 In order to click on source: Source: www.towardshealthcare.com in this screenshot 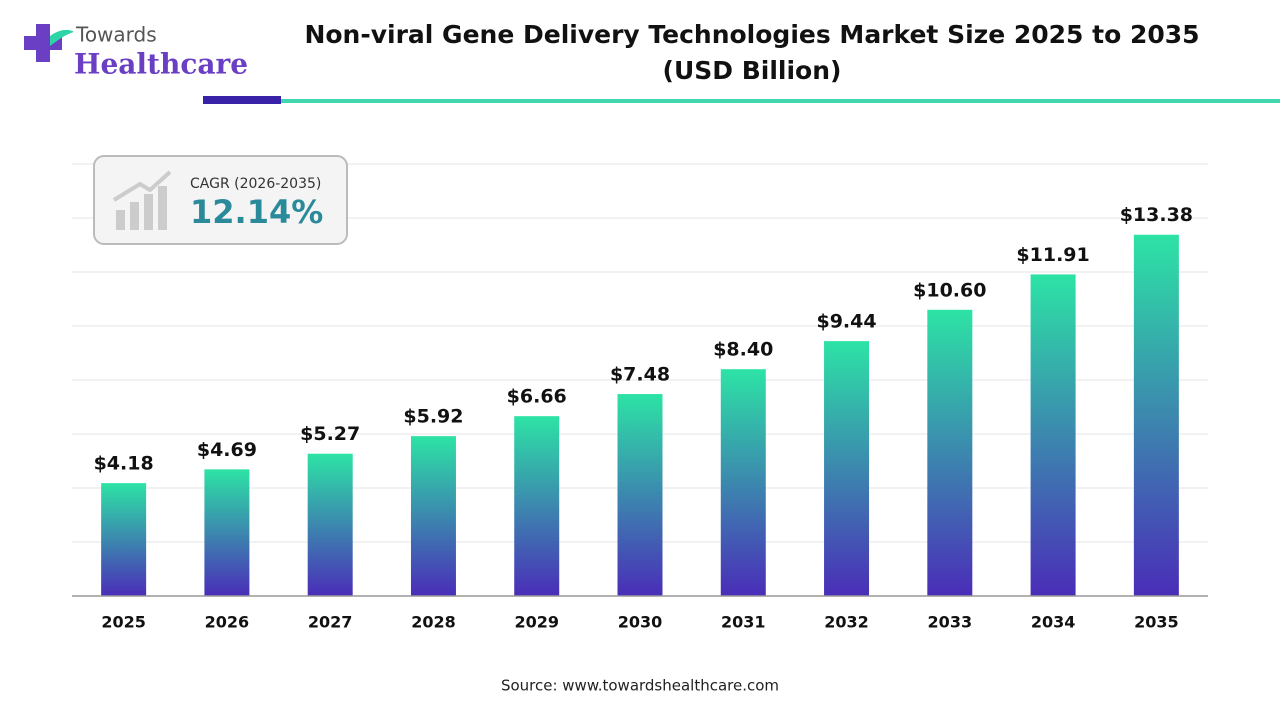, I will do `click(640, 686)`.